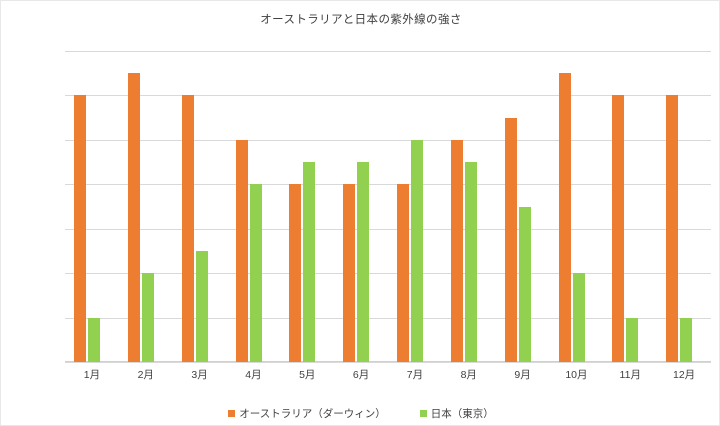  What do you see at coordinates (522, 375) in the screenshot?
I see `x-axis-tick-label: 9月` at bounding box center [522, 375].